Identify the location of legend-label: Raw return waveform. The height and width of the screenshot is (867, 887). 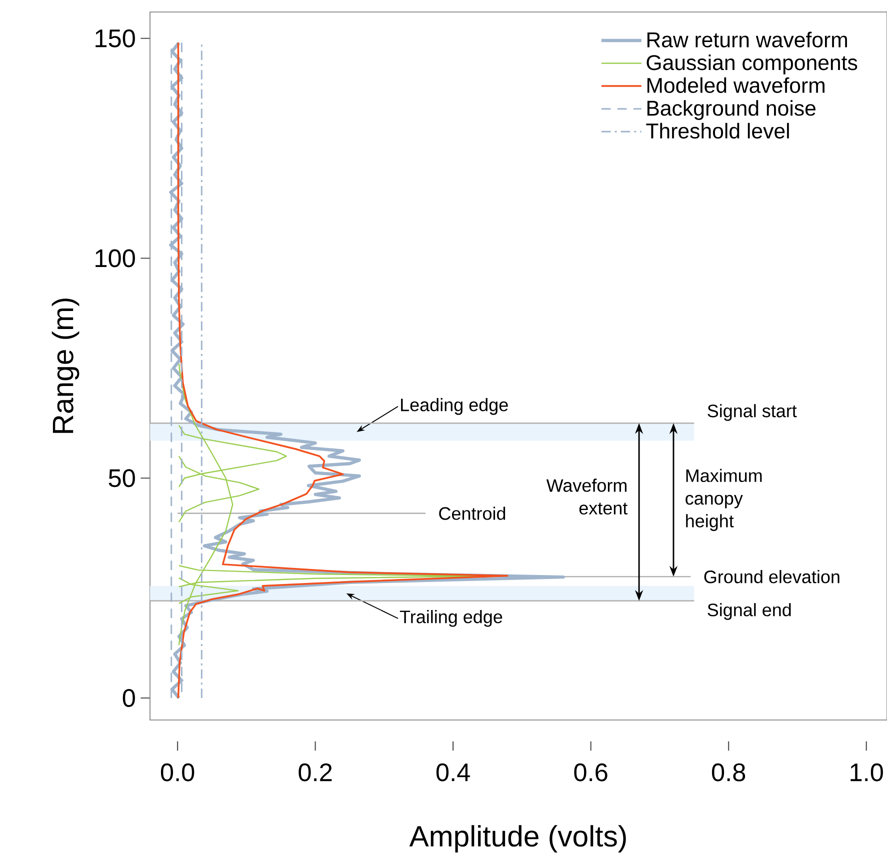
(747, 40).